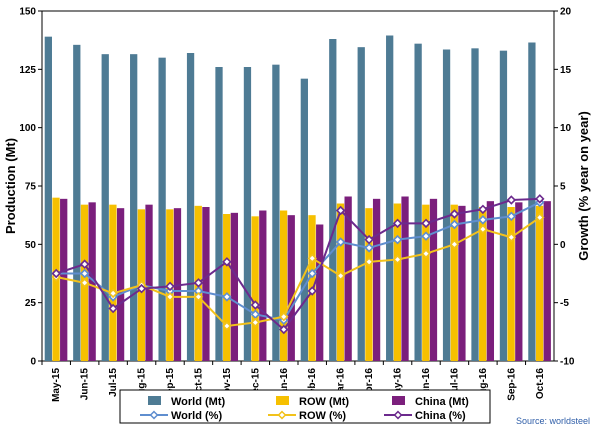 The image size is (595, 427). Describe the element at coordinates (198, 402) in the screenshot. I see `legend-label-world-mt: World (Mt)` at that location.